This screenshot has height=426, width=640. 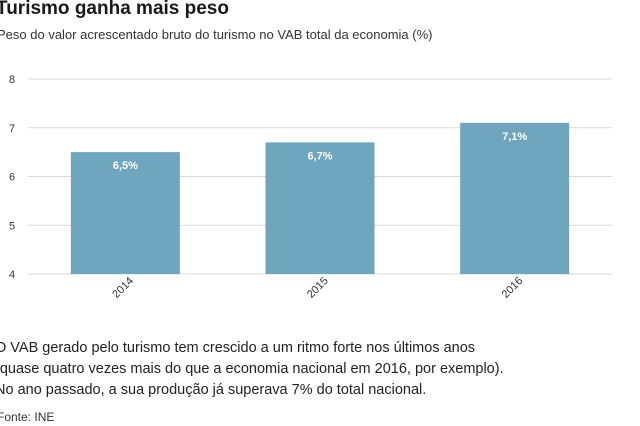 I want to click on y-tick-label: 4, so click(x=12, y=275).